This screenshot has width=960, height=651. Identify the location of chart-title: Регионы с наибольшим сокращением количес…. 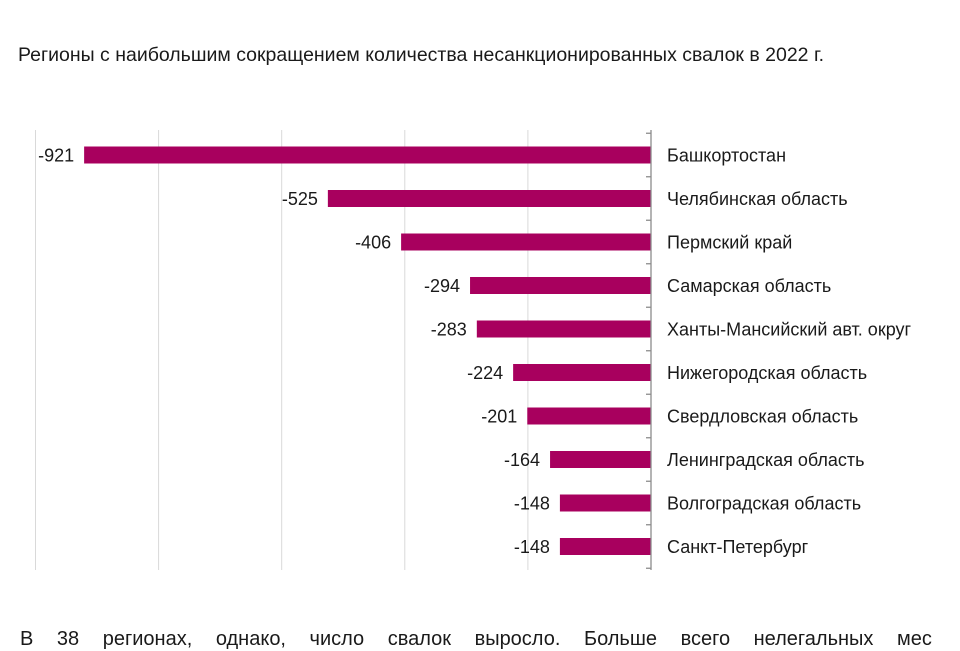
(421, 55).